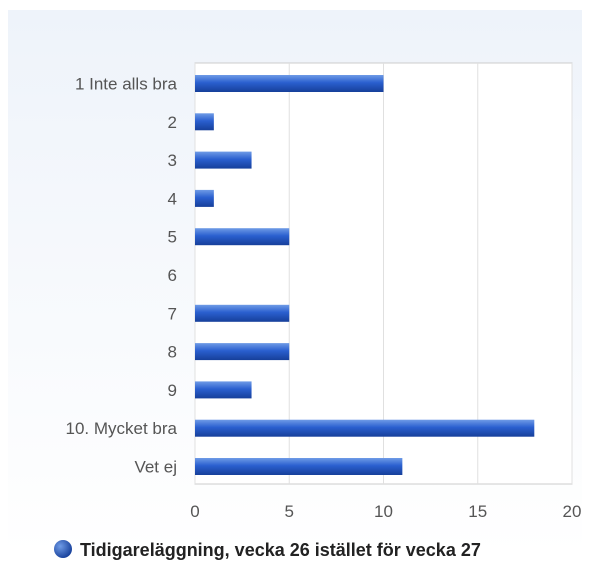  What do you see at coordinates (172, 122) in the screenshot?
I see `category-label: 2` at bounding box center [172, 122].